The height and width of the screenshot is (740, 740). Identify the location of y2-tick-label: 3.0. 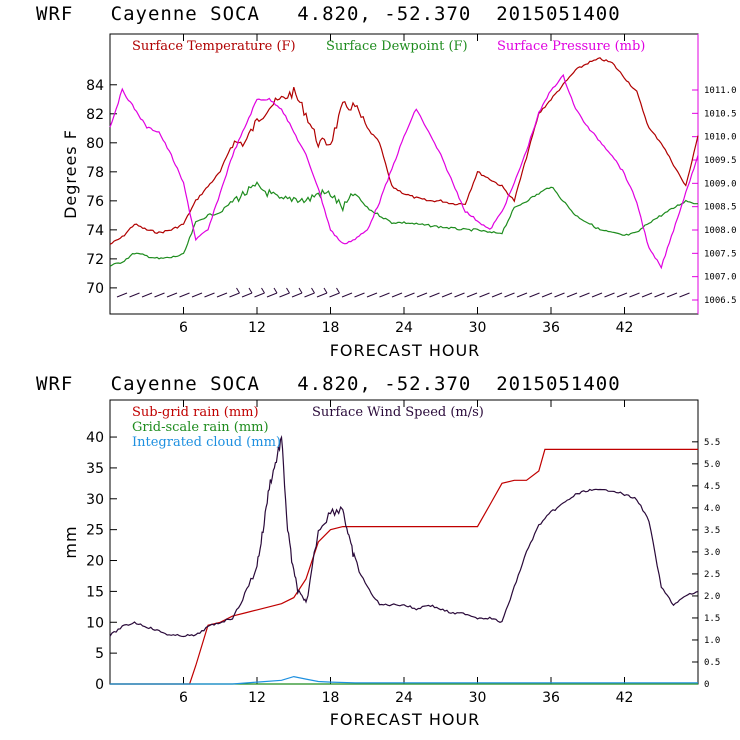
(712, 553).